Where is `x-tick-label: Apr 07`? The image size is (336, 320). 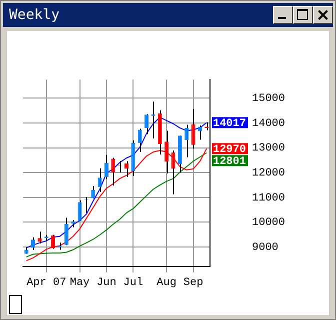 x-tick-label: Apr 07 is located at coordinates (46, 282).